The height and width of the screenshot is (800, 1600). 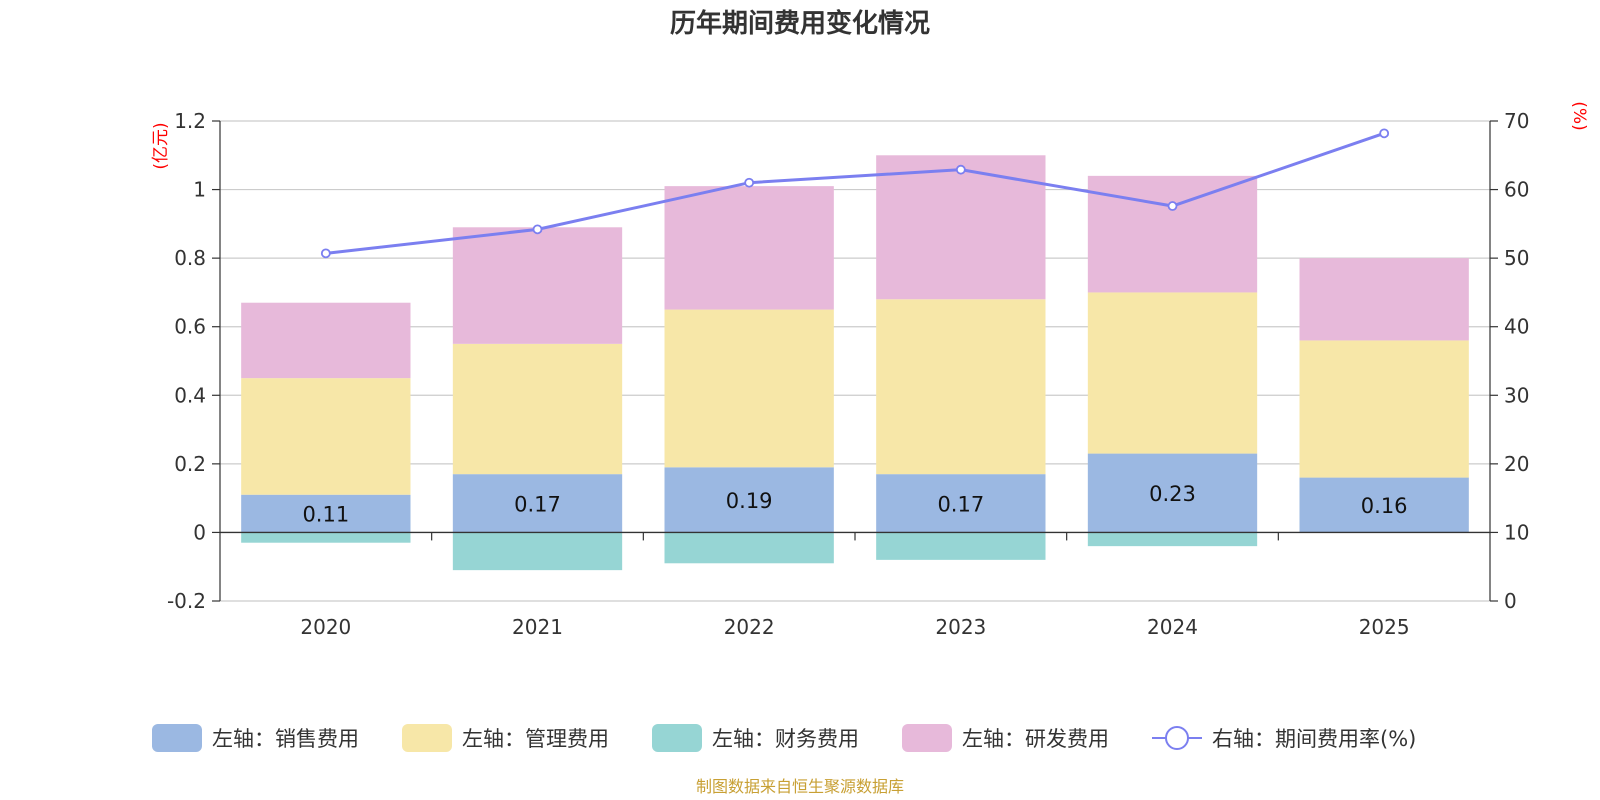 I want to click on legend-label: 左轴：销售费用, so click(x=285, y=739).